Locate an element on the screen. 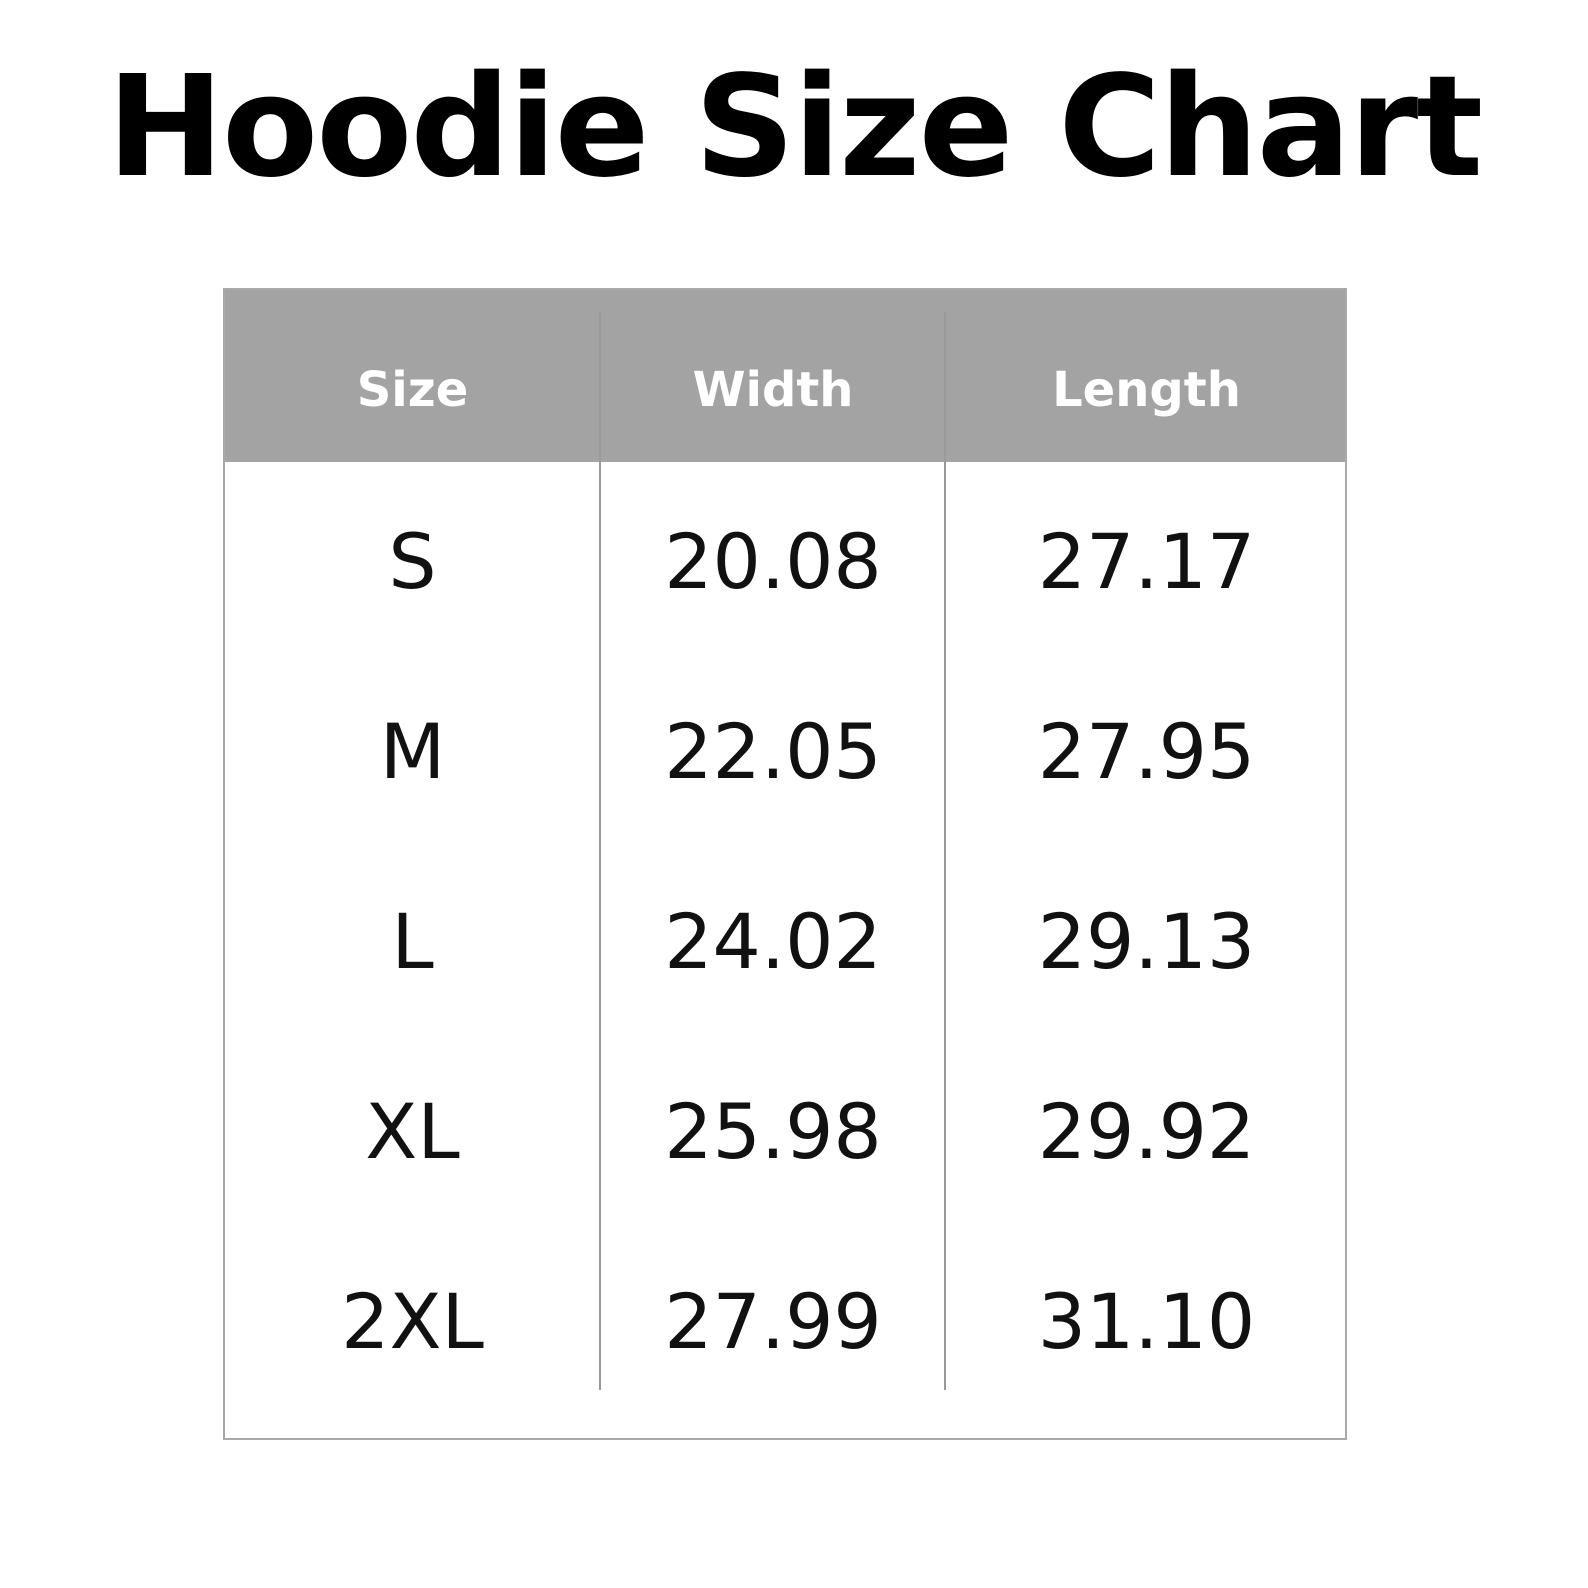  table-row: L 24.02 29.13 is located at coordinates (785, 942).